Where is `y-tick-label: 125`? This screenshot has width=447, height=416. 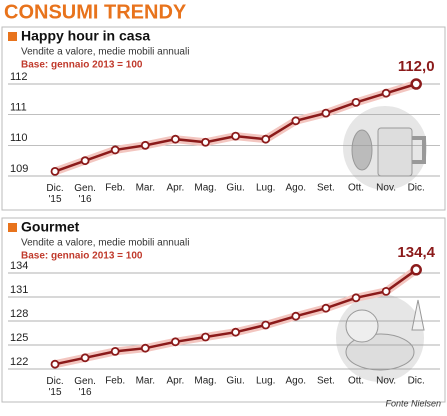 y-tick-label: 125 is located at coordinates (19, 338).